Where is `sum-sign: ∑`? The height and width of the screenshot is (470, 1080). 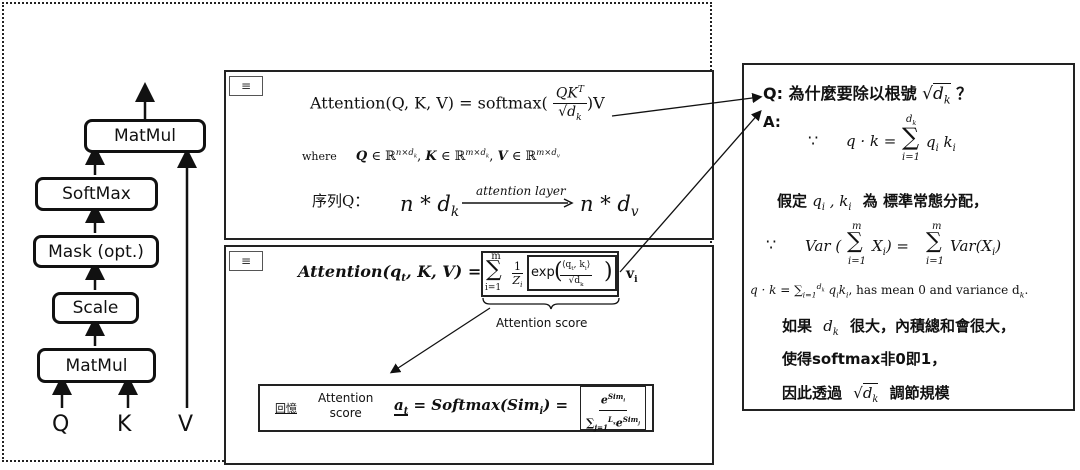
sum-sign: ∑ is located at coordinates (494, 269).